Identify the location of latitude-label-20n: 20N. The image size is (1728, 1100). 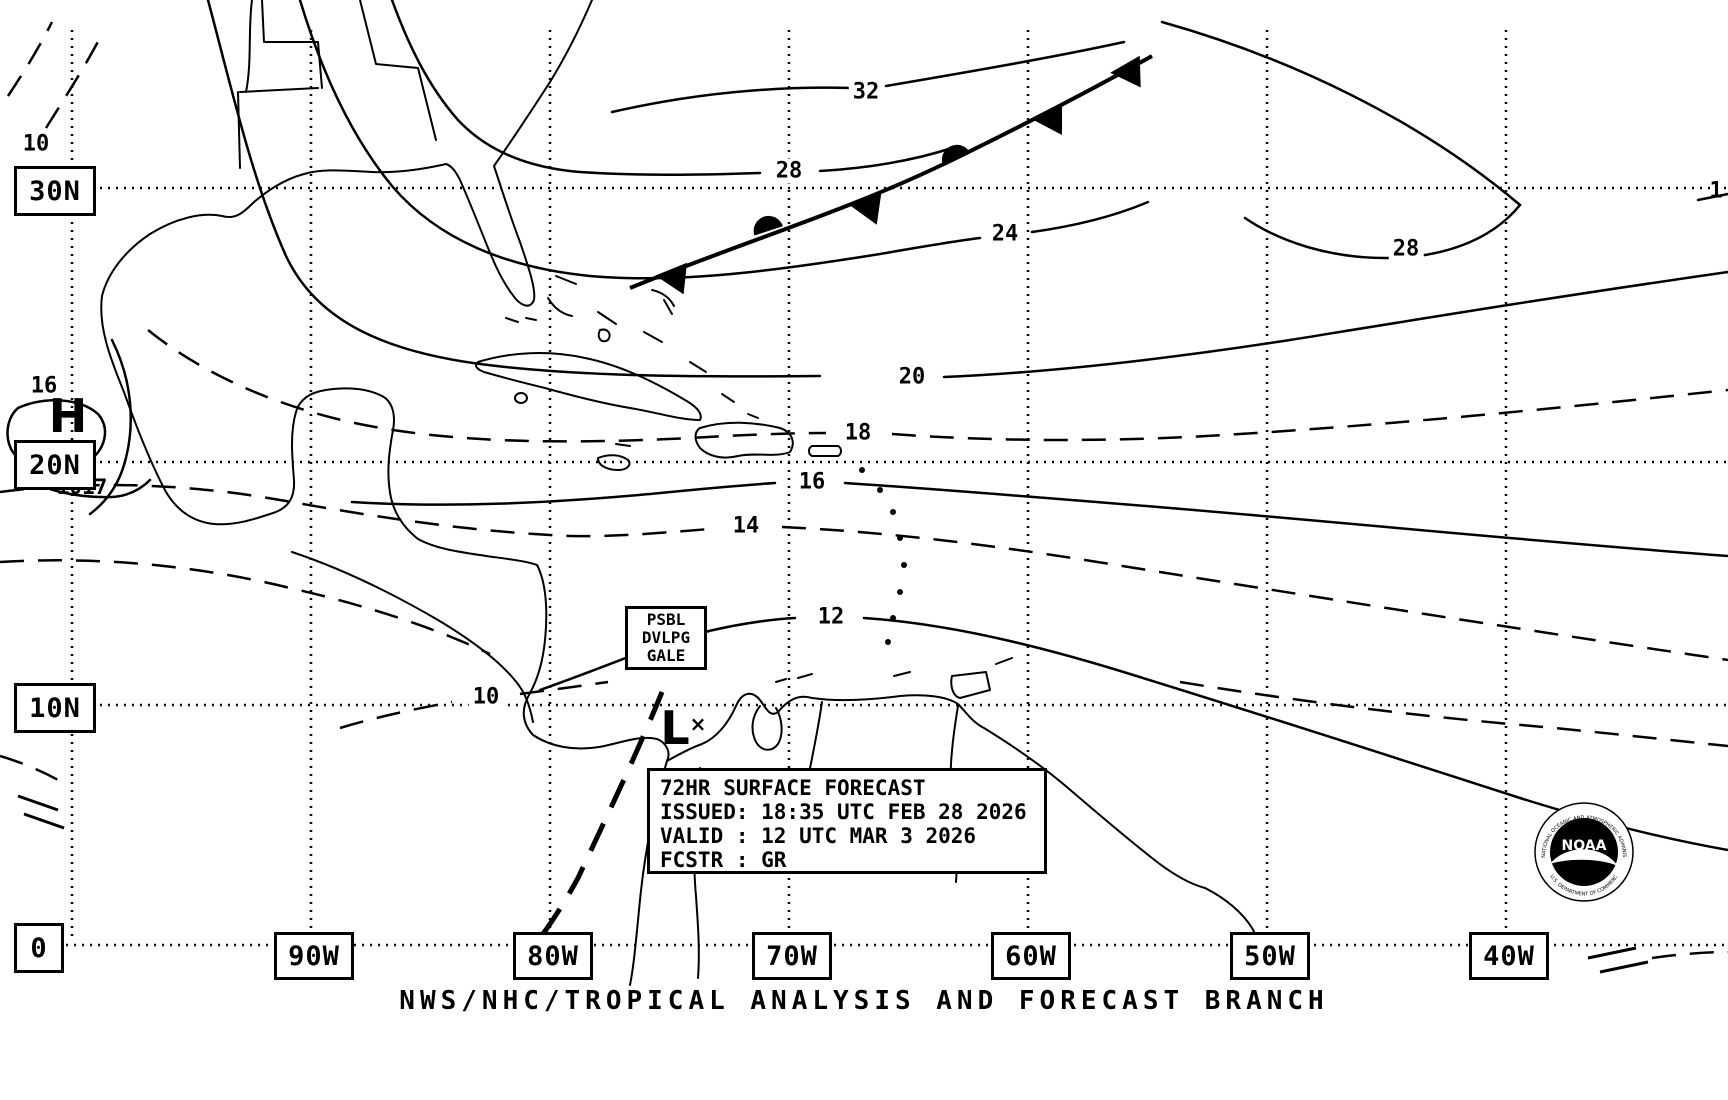
(55, 465).